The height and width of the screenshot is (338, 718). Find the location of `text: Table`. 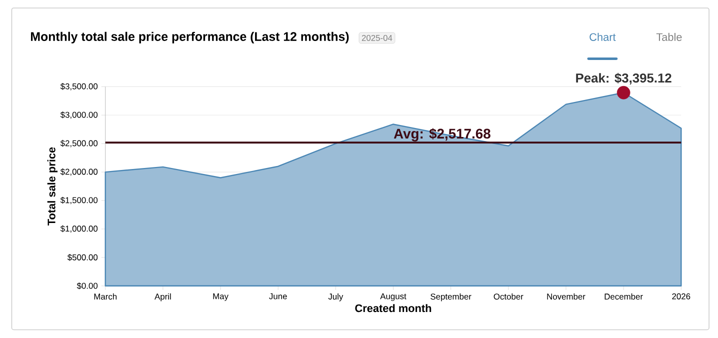

text: Table is located at coordinates (669, 37).